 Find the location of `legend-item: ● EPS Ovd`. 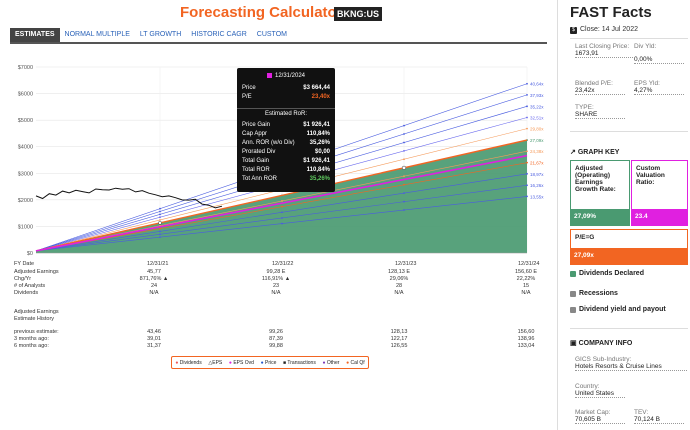

legend-item: ● EPS Ovd is located at coordinates (241, 363).